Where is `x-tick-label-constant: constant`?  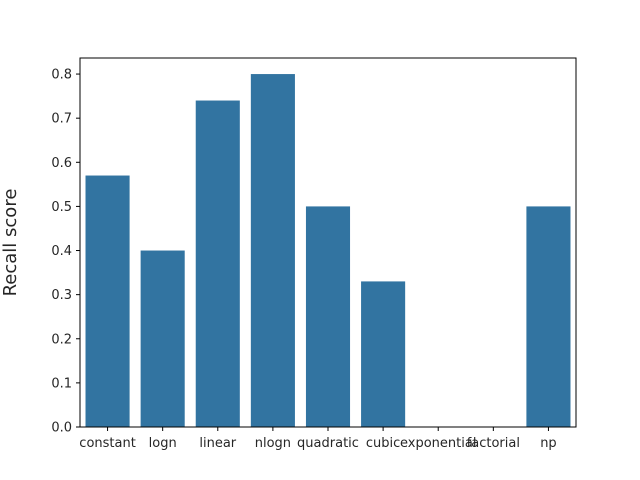 x-tick-label-constant: constant is located at coordinates (107, 443).